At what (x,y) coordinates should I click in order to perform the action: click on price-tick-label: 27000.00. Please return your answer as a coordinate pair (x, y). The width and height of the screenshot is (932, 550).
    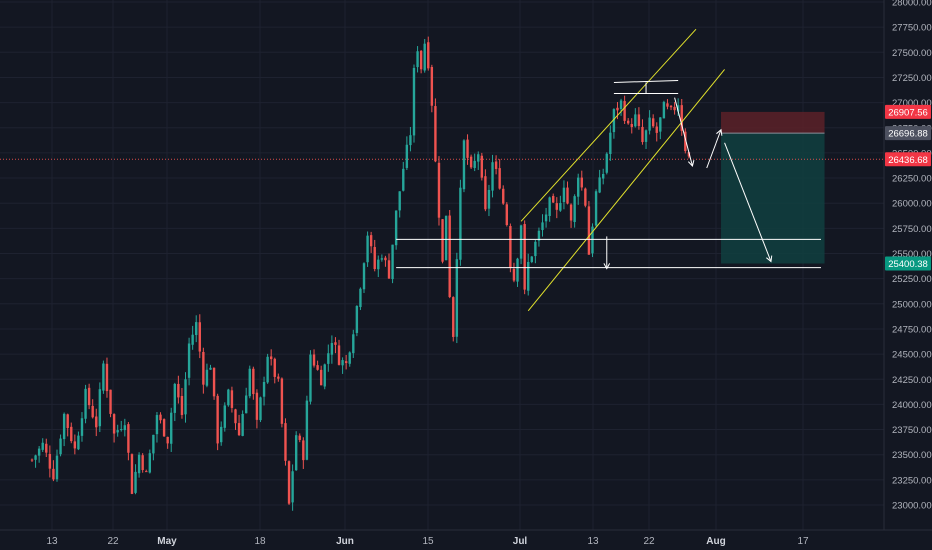
    Looking at the image, I should click on (912, 103).